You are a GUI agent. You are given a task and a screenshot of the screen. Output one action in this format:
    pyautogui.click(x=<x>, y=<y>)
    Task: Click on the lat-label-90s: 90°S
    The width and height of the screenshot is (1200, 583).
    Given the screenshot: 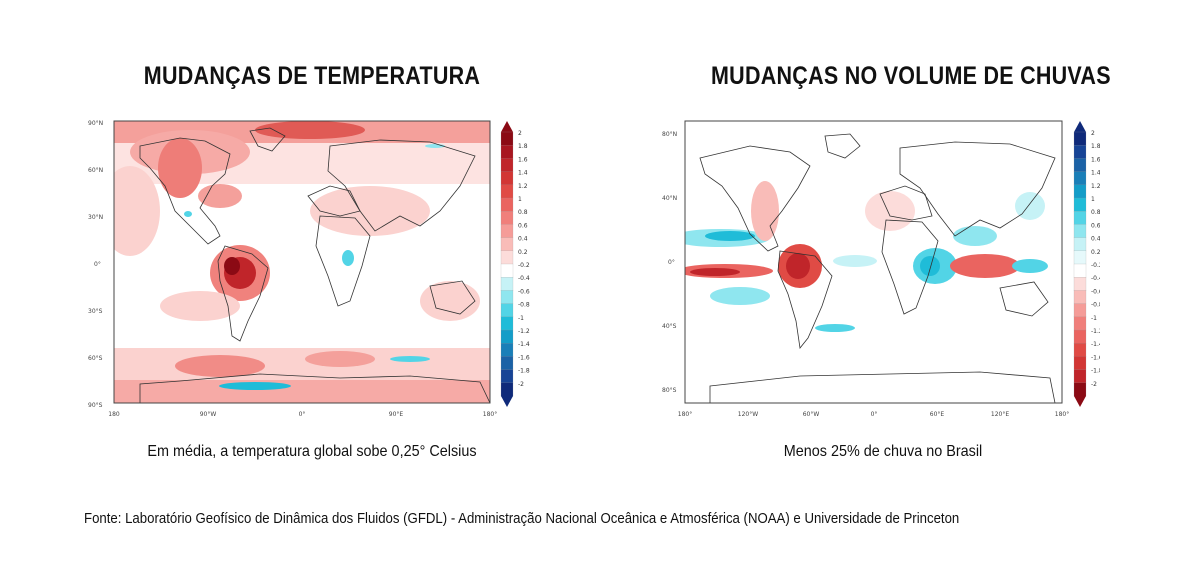 What is the action you would take?
    pyautogui.click(x=95, y=405)
    